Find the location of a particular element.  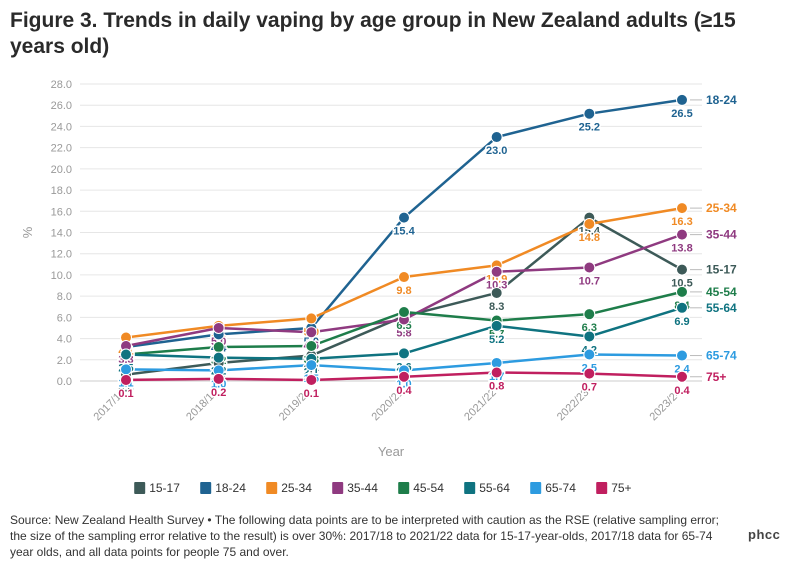

legend-swatch-75+ is located at coordinates (602, 488).